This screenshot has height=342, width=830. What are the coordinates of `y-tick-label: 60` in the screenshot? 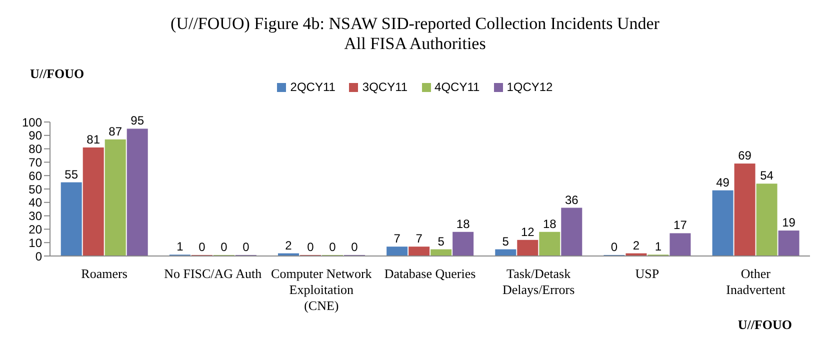 It's located at (35, 175).